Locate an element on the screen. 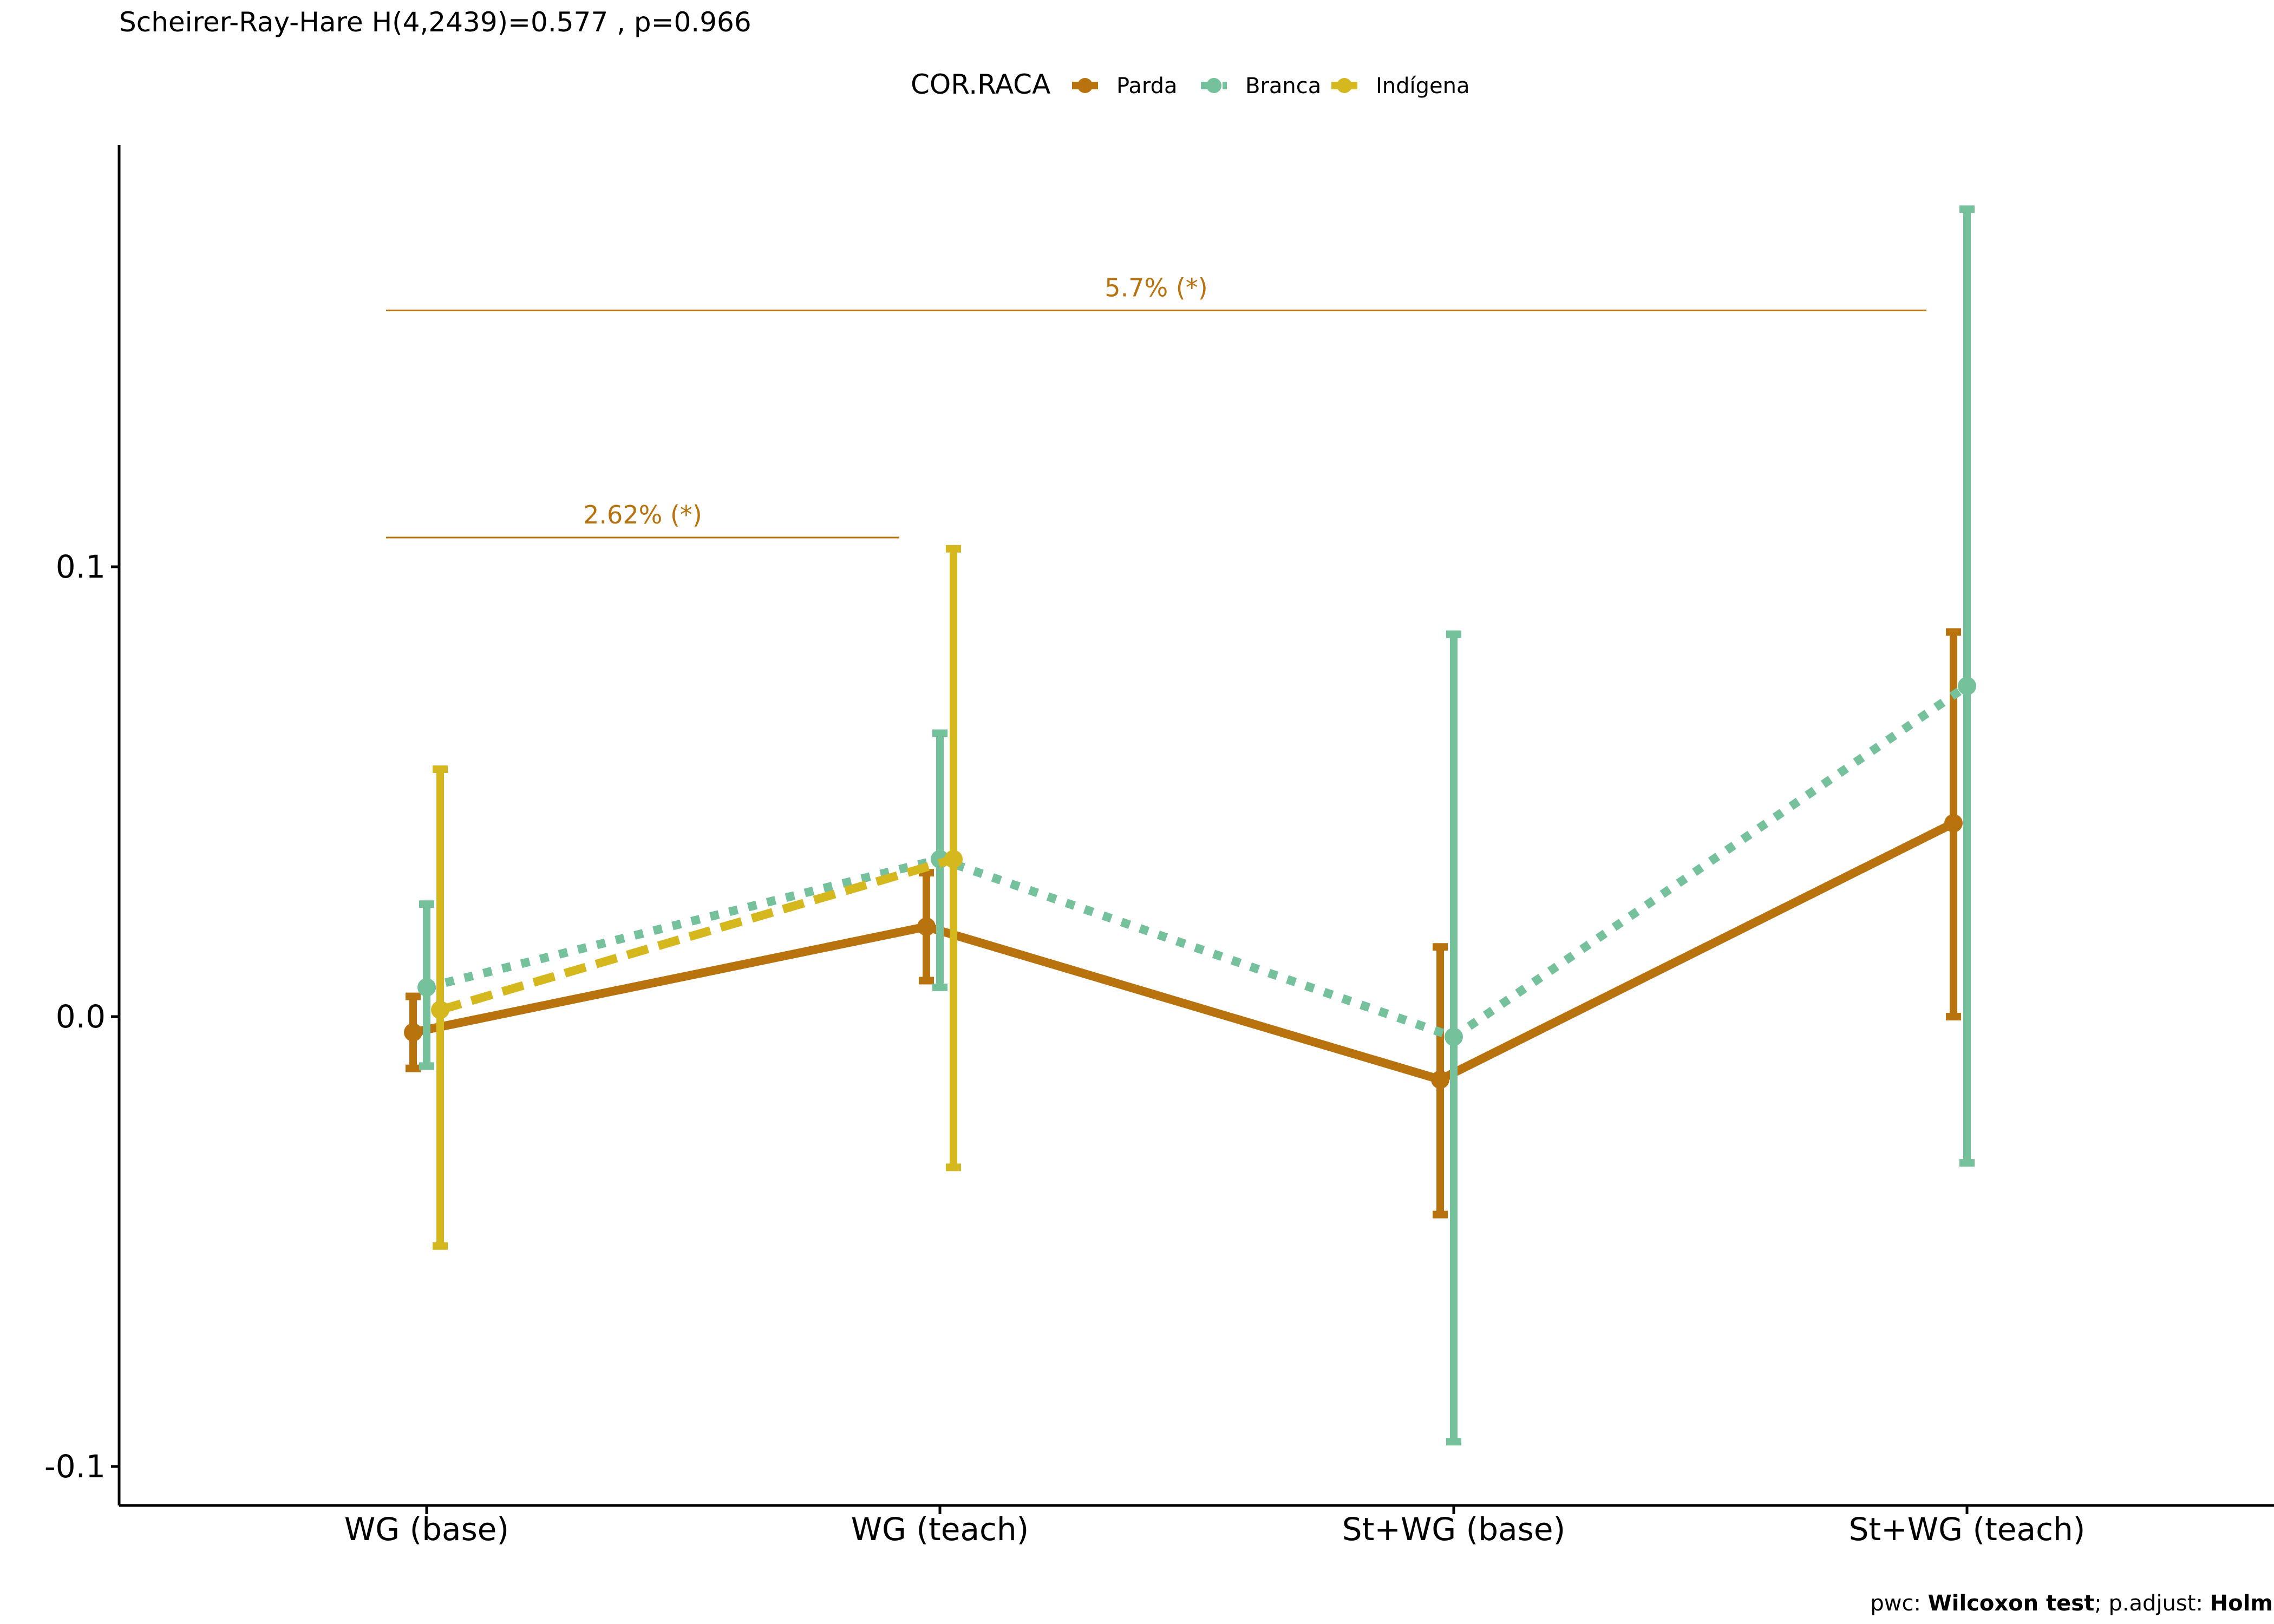 This screenshot has width=2274, height=1624. legend-label: Branca is located at coordinates (1283, 87).